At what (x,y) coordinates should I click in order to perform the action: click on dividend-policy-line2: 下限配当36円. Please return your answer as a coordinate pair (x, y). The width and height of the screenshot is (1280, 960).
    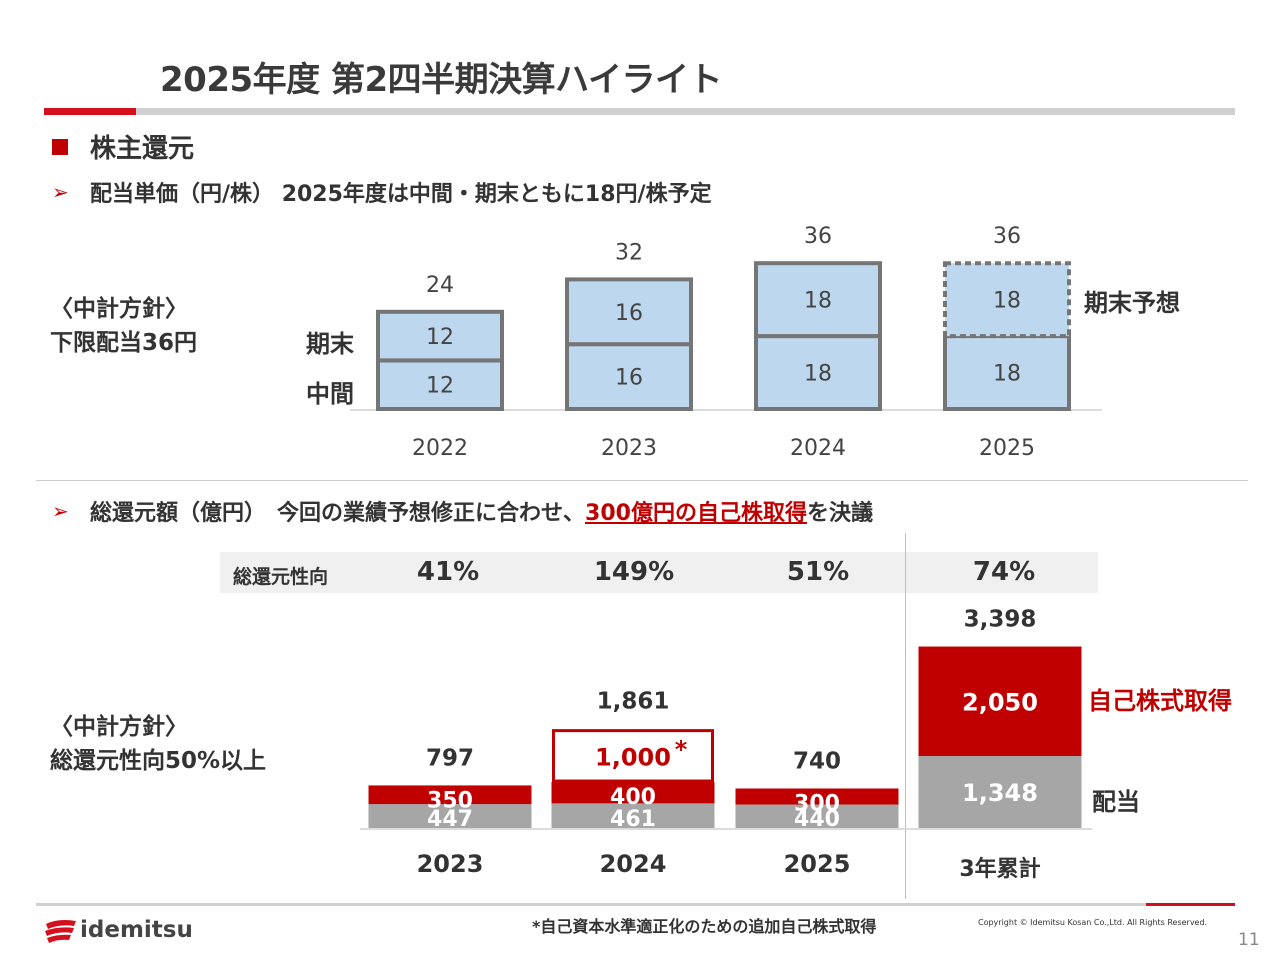
    Looking at the image, I should click on (124, 343).